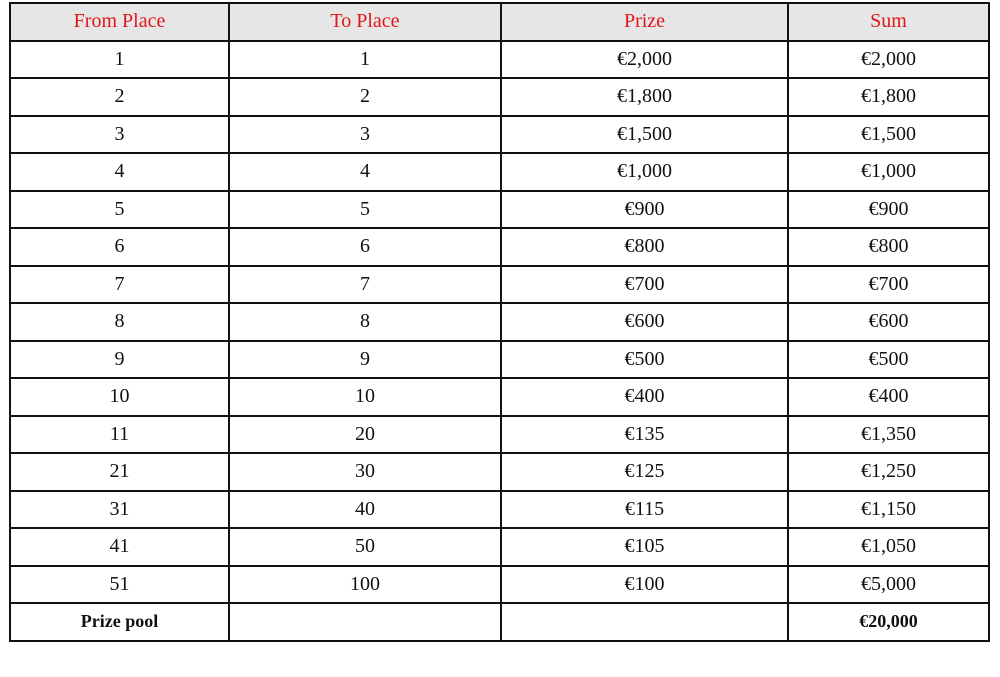 The height and width of the screenshot is (677, 1000). Describe the element at coordinates (644, 209) in the screenshot. I see `cell-prize: €900` at that location.